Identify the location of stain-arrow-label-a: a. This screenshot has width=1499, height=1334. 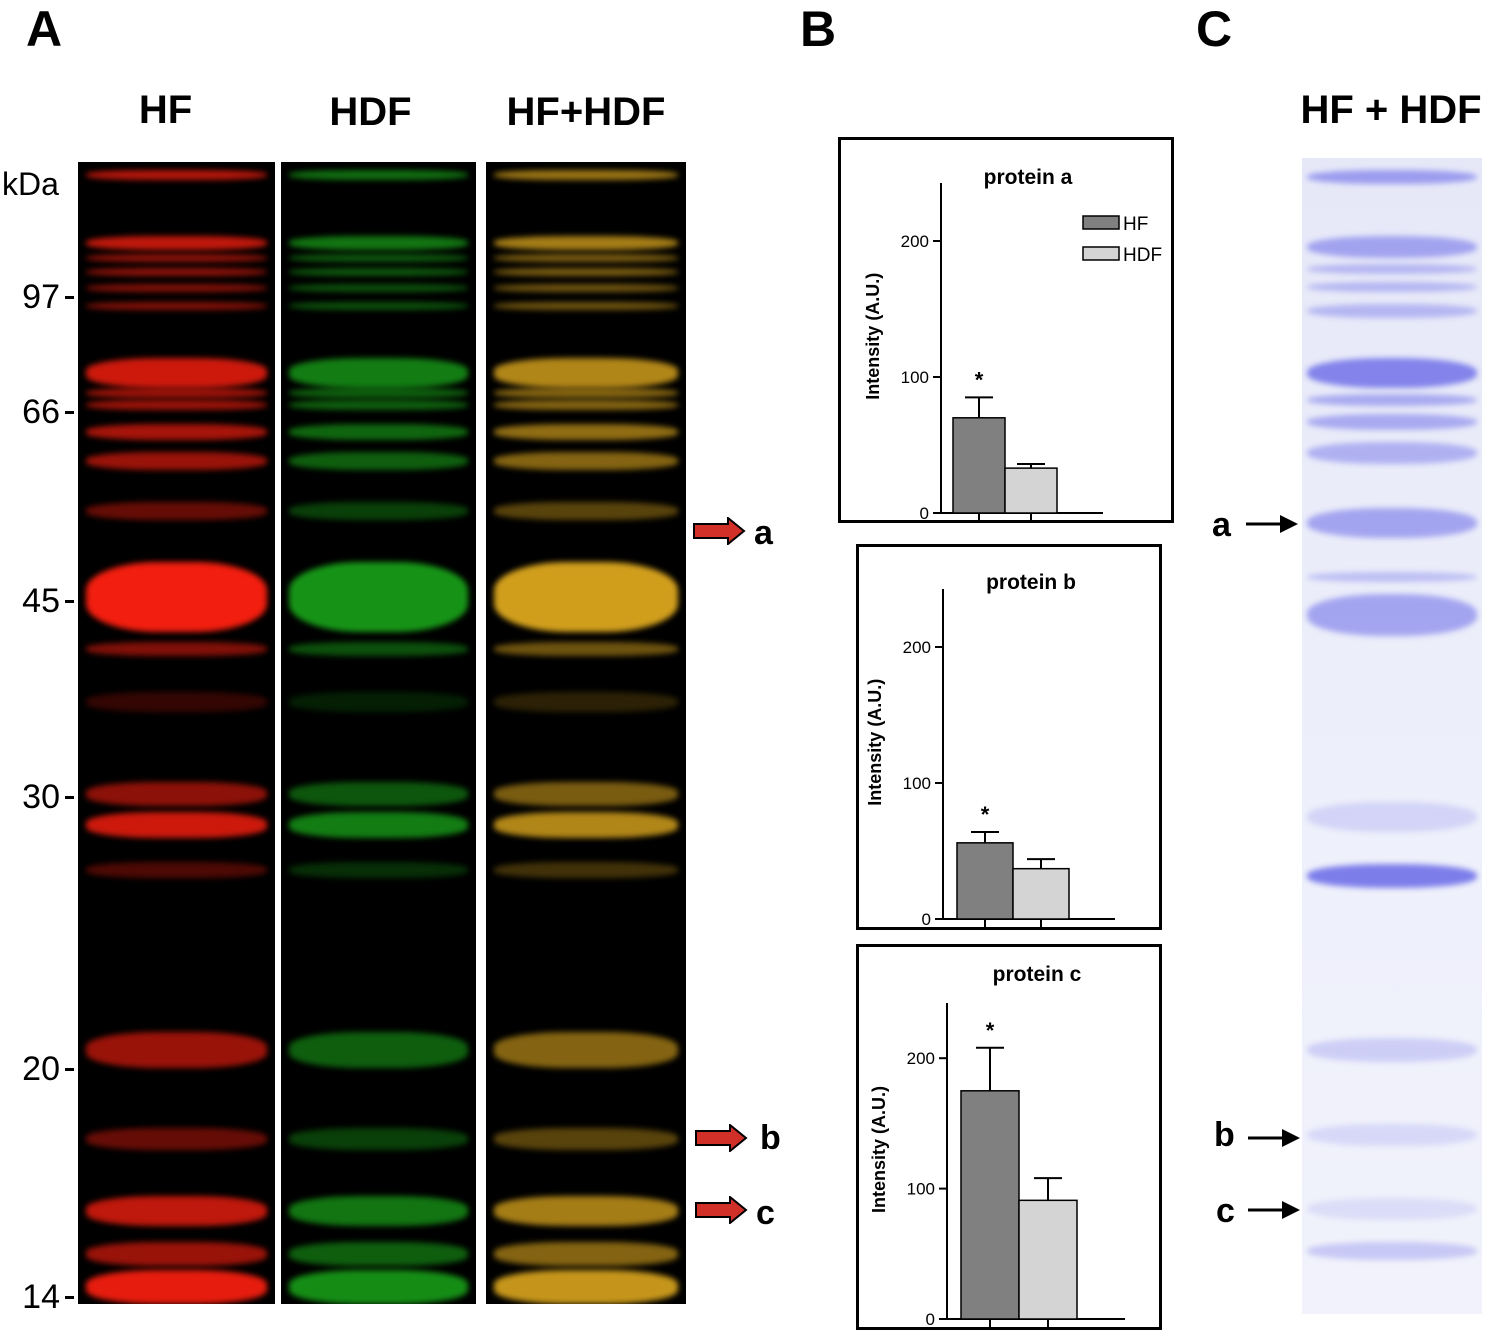
(1221, 525).